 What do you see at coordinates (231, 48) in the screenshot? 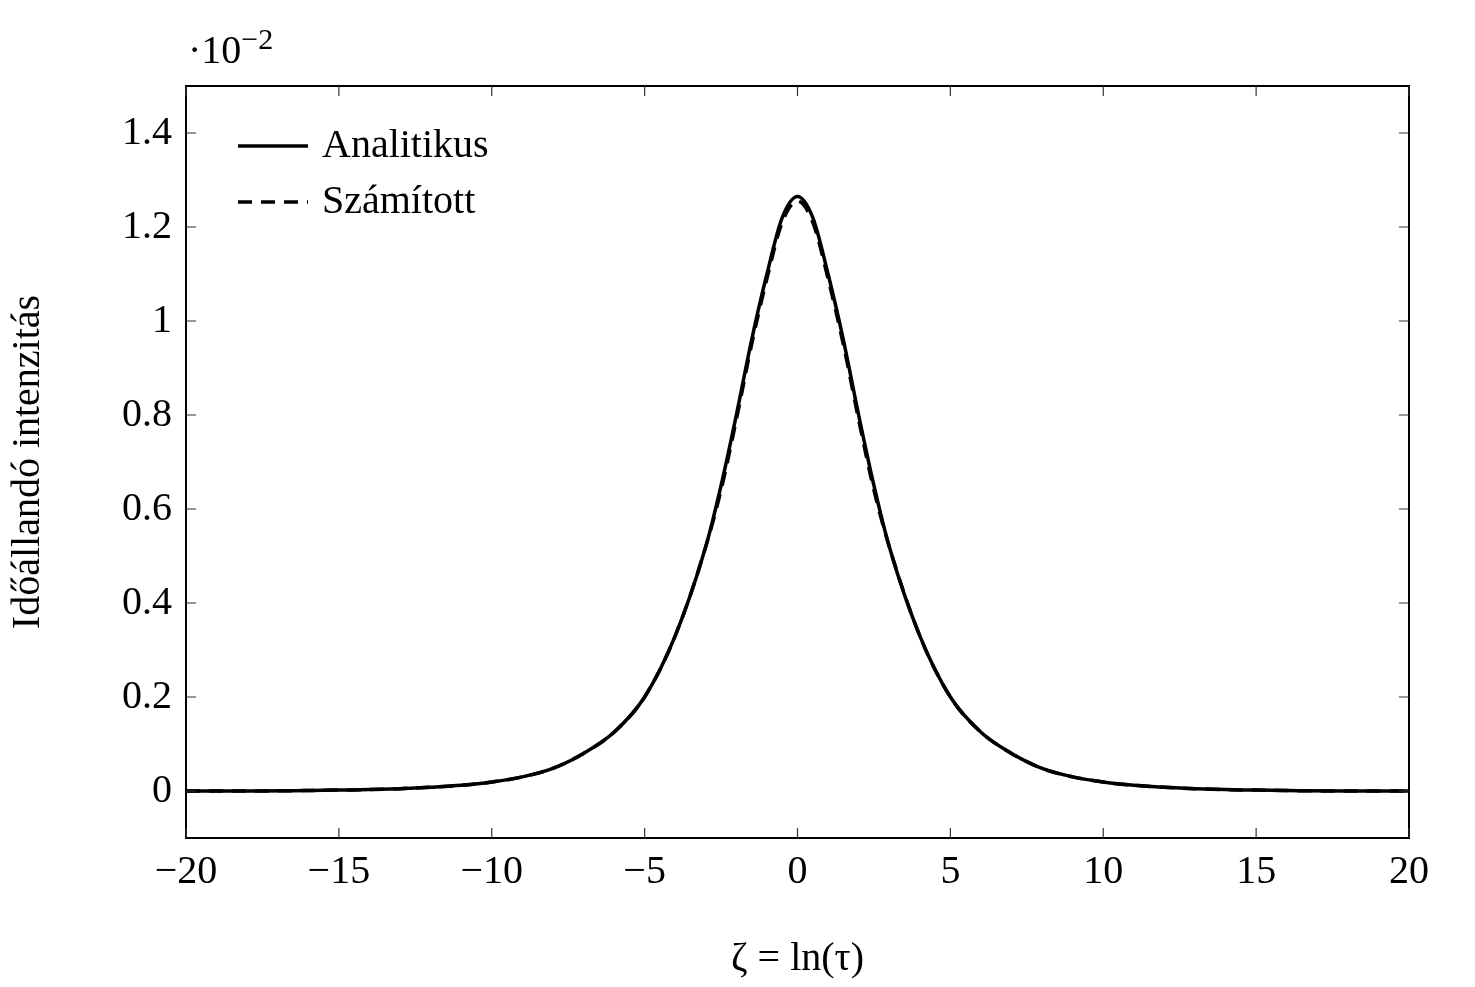
I see `text: ·10$^{−2}$` at bounding box center [231, 48].